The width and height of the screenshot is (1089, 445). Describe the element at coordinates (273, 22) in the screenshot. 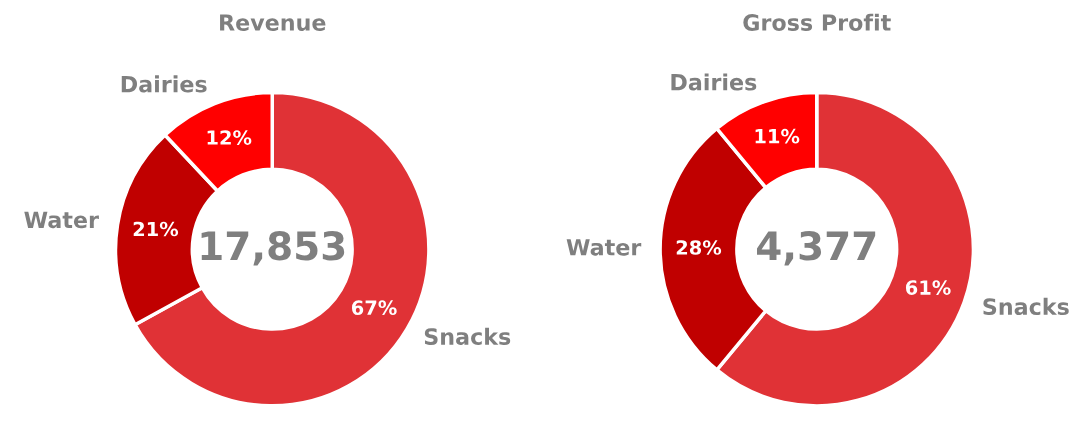

I see `chart-title: Revenue` at that location.